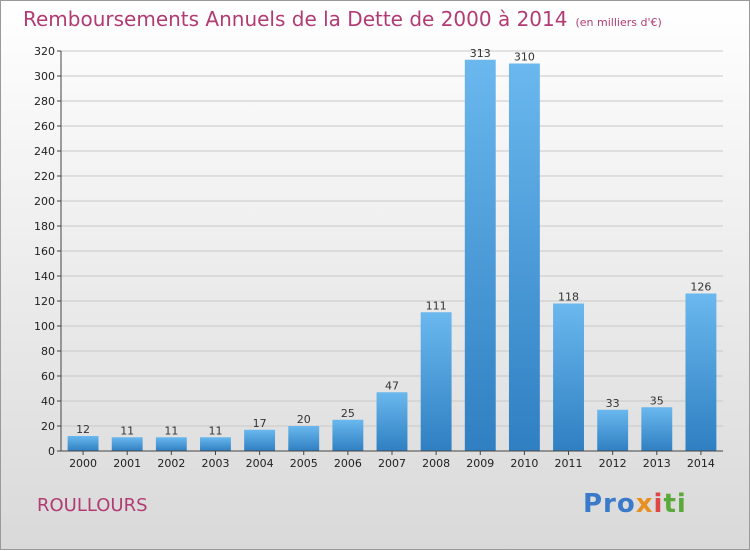 This screenshot has height=551, width=750. What do you see at coordinates (83, 429) in the screenshot?
I see `data-label: 12` at bounding box center [83, 429].